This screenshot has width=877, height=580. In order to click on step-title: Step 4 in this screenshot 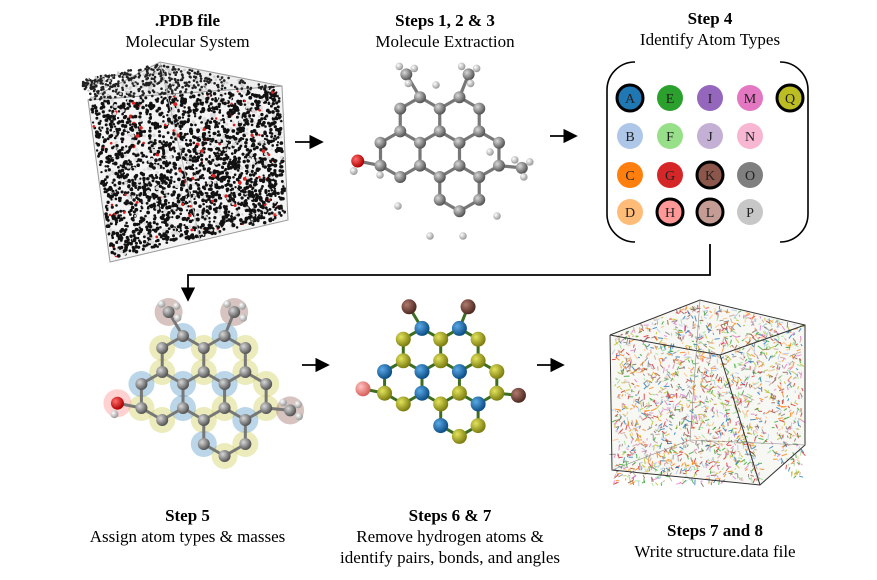, I will do `click(710, 18)`.